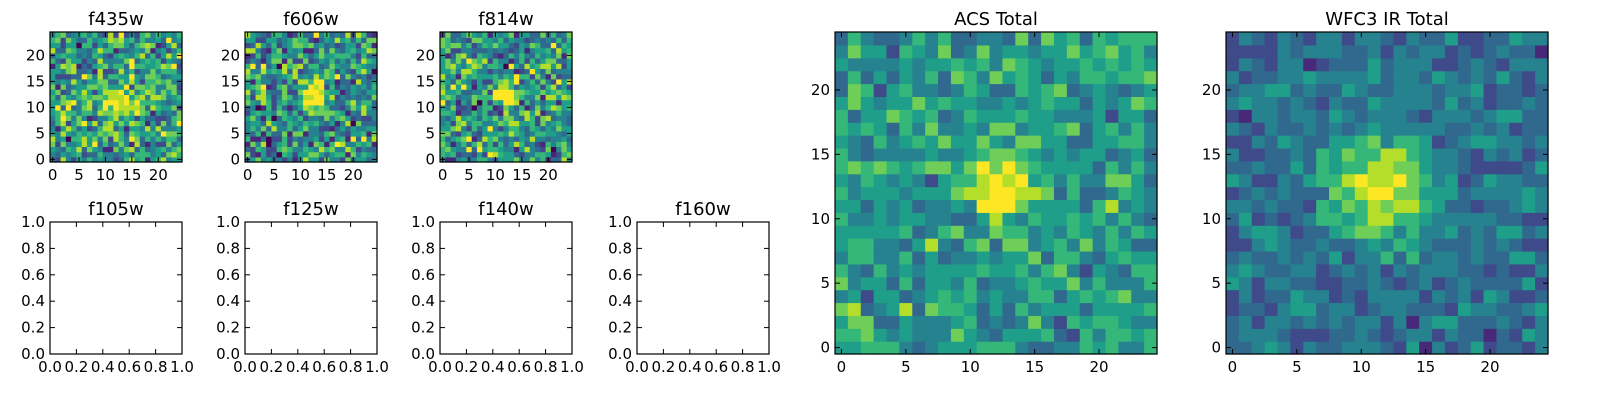 This screenshot has width=1600, height=400. I want to click on y-tick-label: 0.6, so click(33, 275).